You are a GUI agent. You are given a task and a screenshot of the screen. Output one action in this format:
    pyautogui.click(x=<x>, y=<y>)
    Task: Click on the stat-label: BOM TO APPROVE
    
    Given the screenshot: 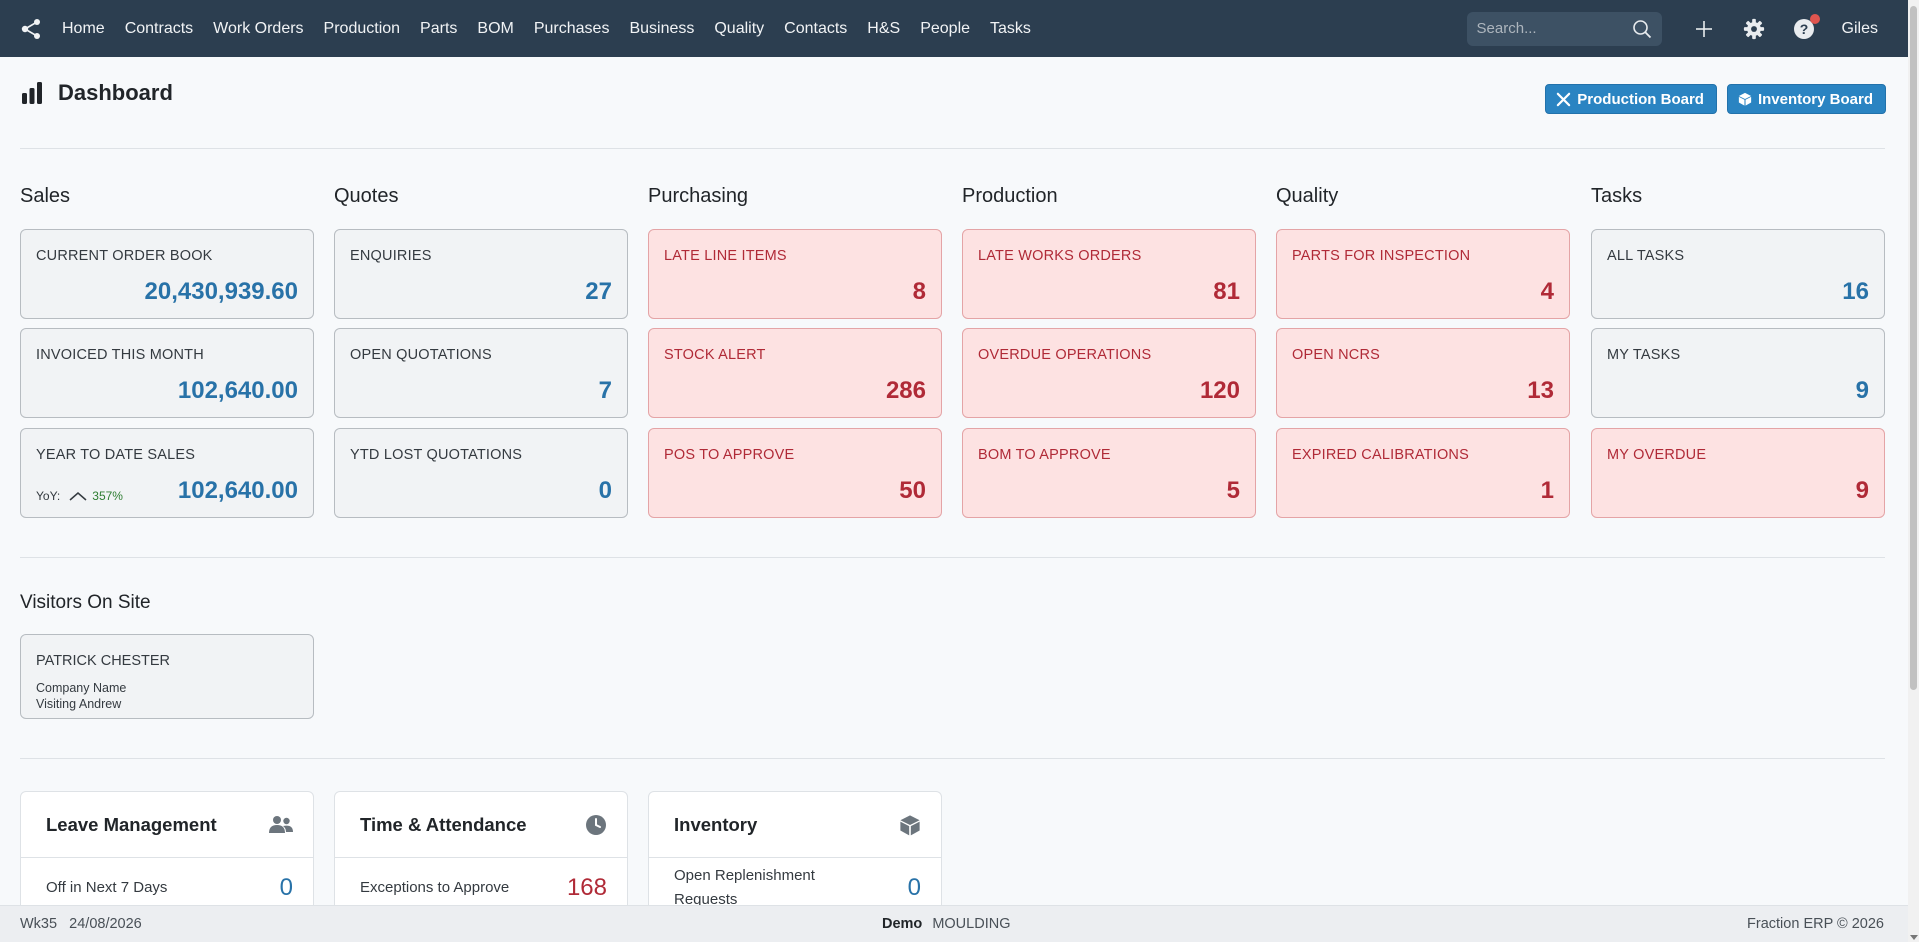 What is the action you would take?
    pyautogui.click(x=1044, y=455)
    